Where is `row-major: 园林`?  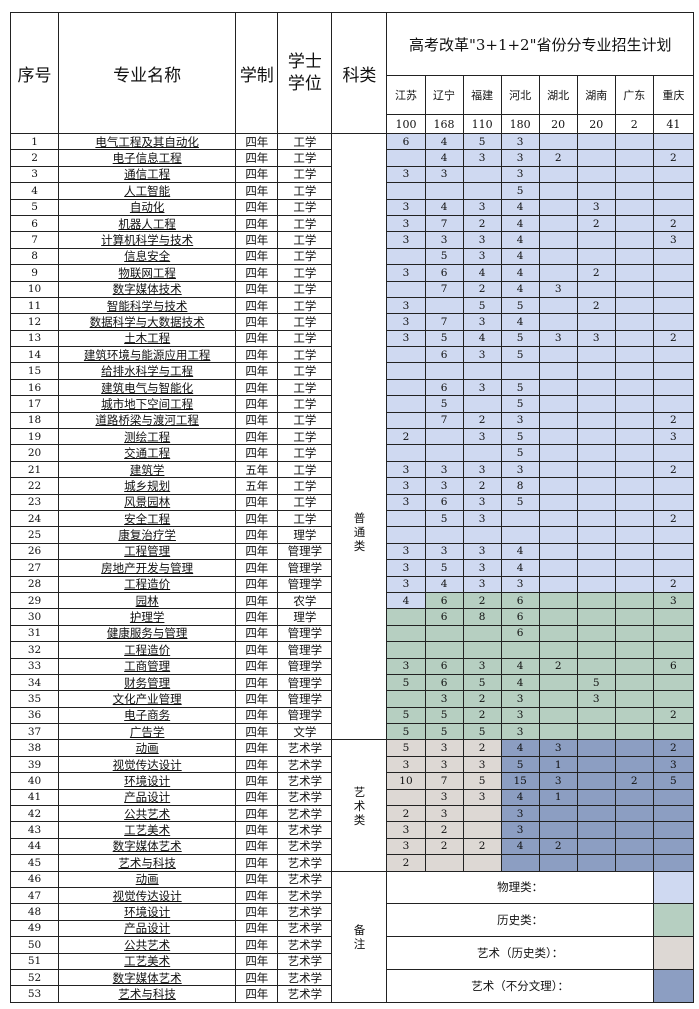 row-major: 园林 is located at coordinates (147, 600).